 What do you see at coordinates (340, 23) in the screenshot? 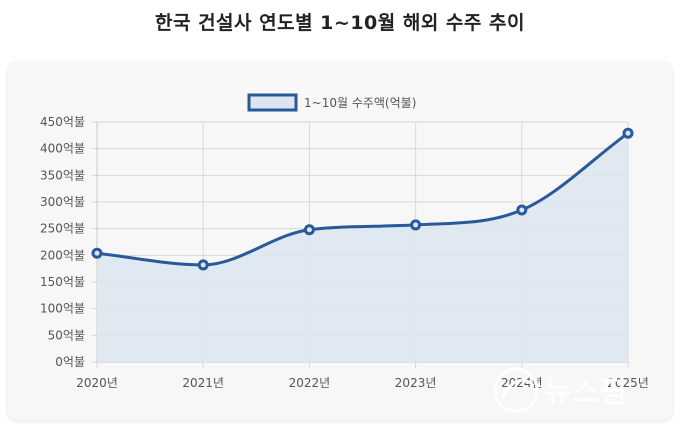
I see `chart-title: 한국 건설사 연도별 1~10월 해외 수주 추이` at bounding box center [340, 23].